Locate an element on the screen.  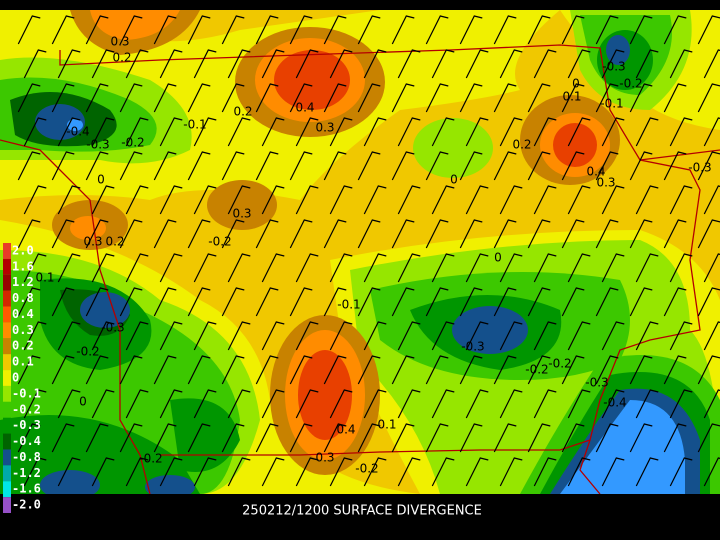
legend-label: 1.6 is located at coordinates (23, 266).